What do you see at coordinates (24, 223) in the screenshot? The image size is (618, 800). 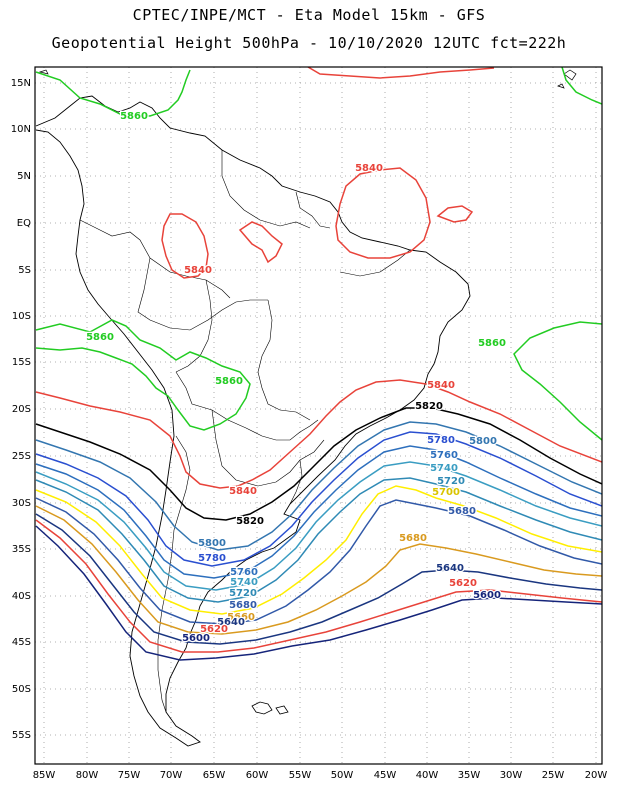 I see `lat-label: EQ` at bounding box center [24, 223].